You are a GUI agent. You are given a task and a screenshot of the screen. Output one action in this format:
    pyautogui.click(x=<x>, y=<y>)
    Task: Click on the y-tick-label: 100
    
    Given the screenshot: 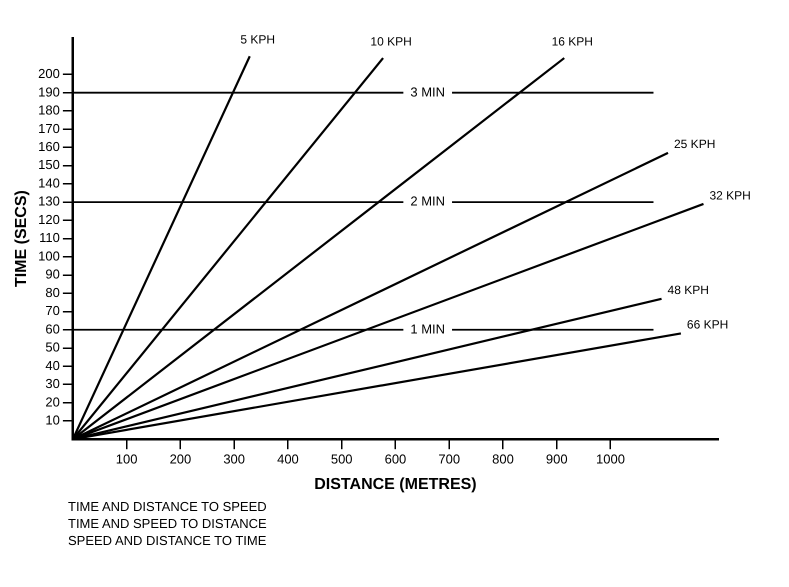 What is the action you would take?
    pyautogui.click(x=49, y=256)
    